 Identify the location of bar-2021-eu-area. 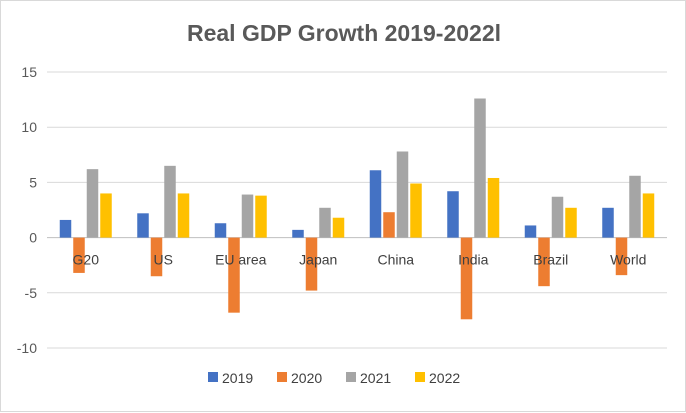
(247, 216).